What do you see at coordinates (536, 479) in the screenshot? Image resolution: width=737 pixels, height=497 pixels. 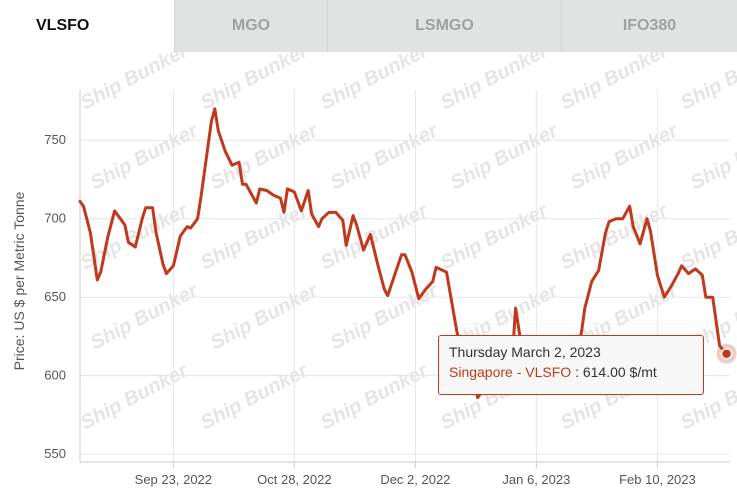 I see `x-tick-label: Jan 6, 2023` at bounding box center [536, 479].